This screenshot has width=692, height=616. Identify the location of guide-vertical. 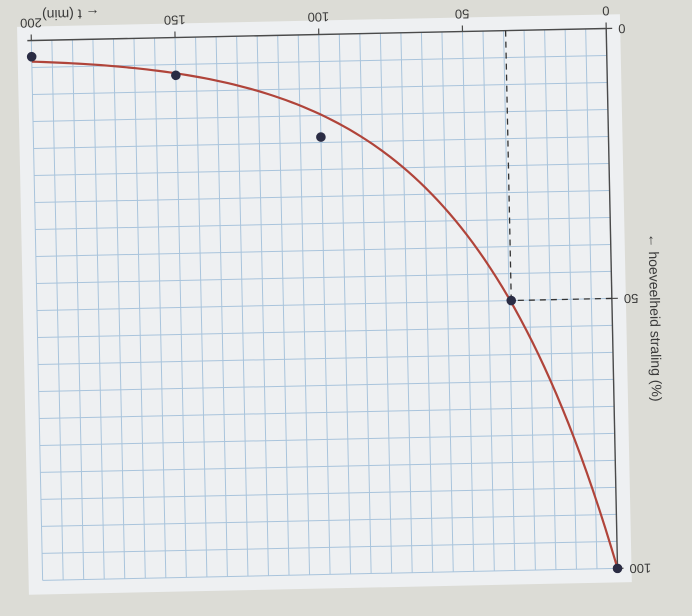
(508, 165).